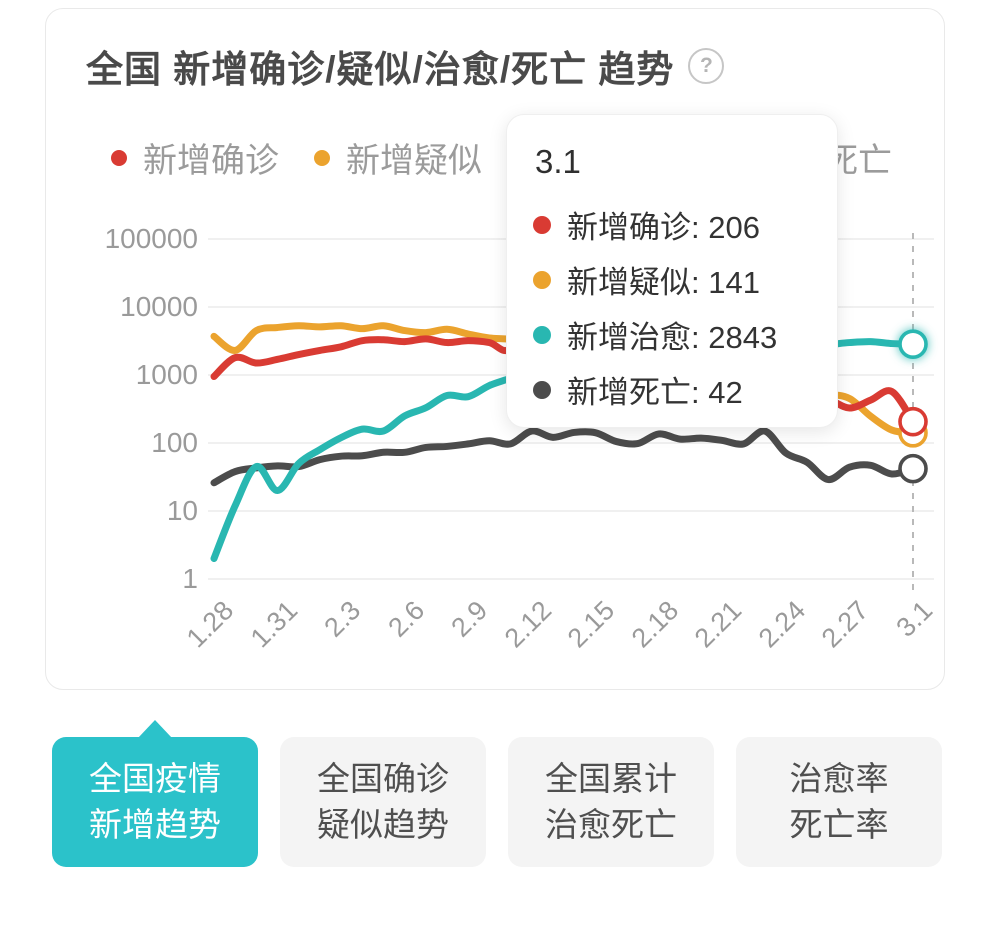 The image size is (1000, 948). Describe the element at coordinates (174, 442) in the screenshot. I see `y-axis-label: 100` at that location.